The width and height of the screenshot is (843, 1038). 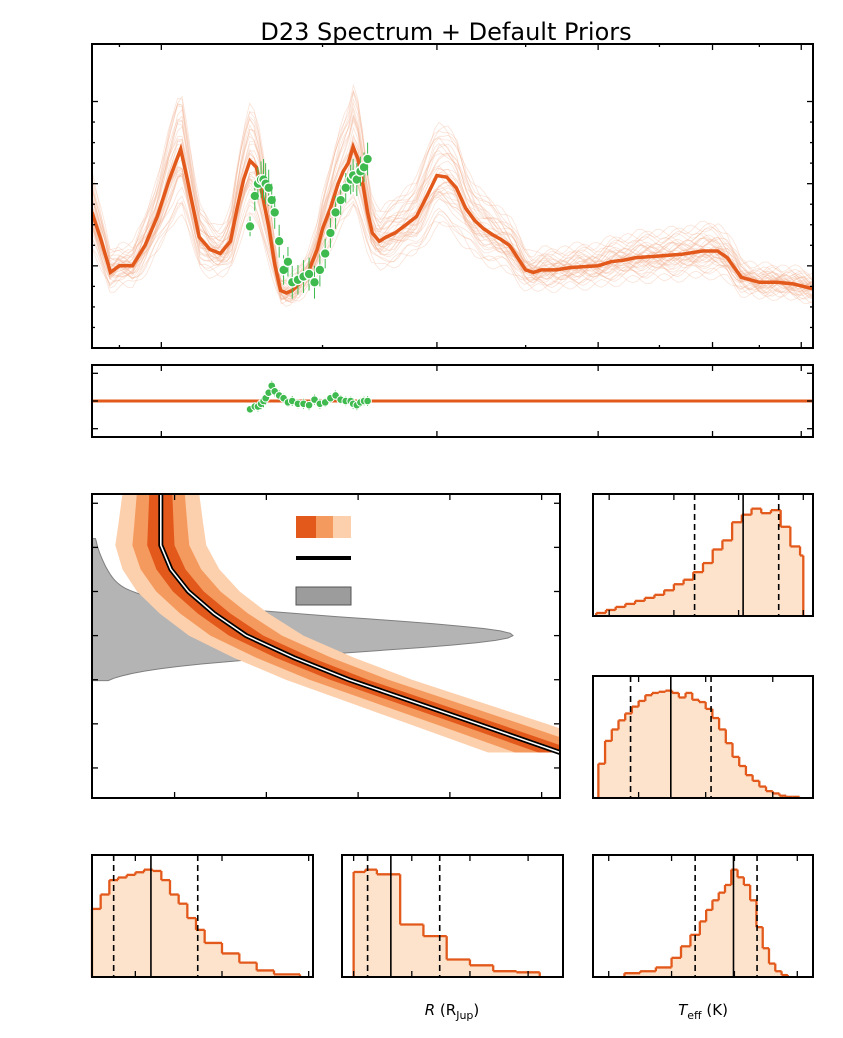 What do you see at coordinates (360, 624) in the screenshot?
I see `median-tp-line` at bounding box center [360, 624].